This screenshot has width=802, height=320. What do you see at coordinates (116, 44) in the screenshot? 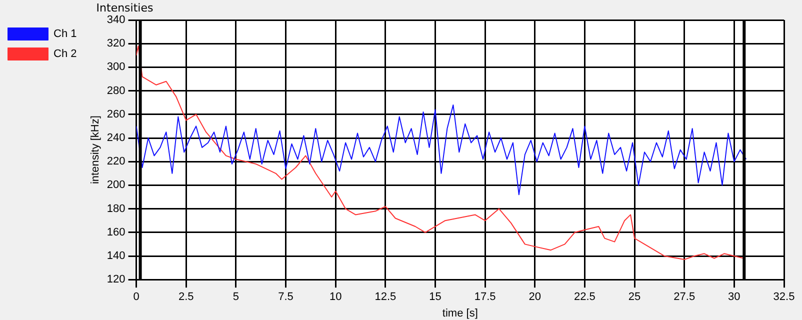
I see `y-tick-label: 320` at bounding box center [116, 44].